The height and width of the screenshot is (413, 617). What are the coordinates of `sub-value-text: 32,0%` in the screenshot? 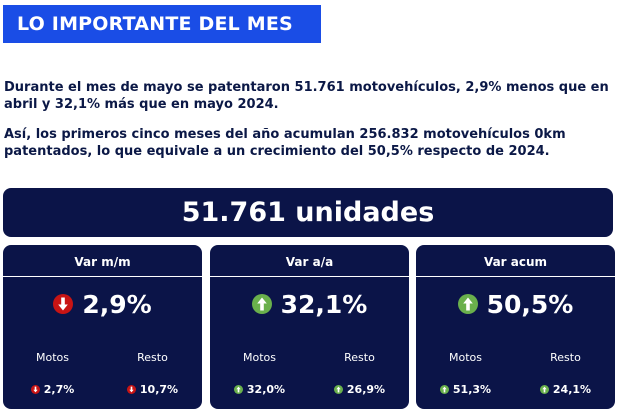 It's located at (266, 389).